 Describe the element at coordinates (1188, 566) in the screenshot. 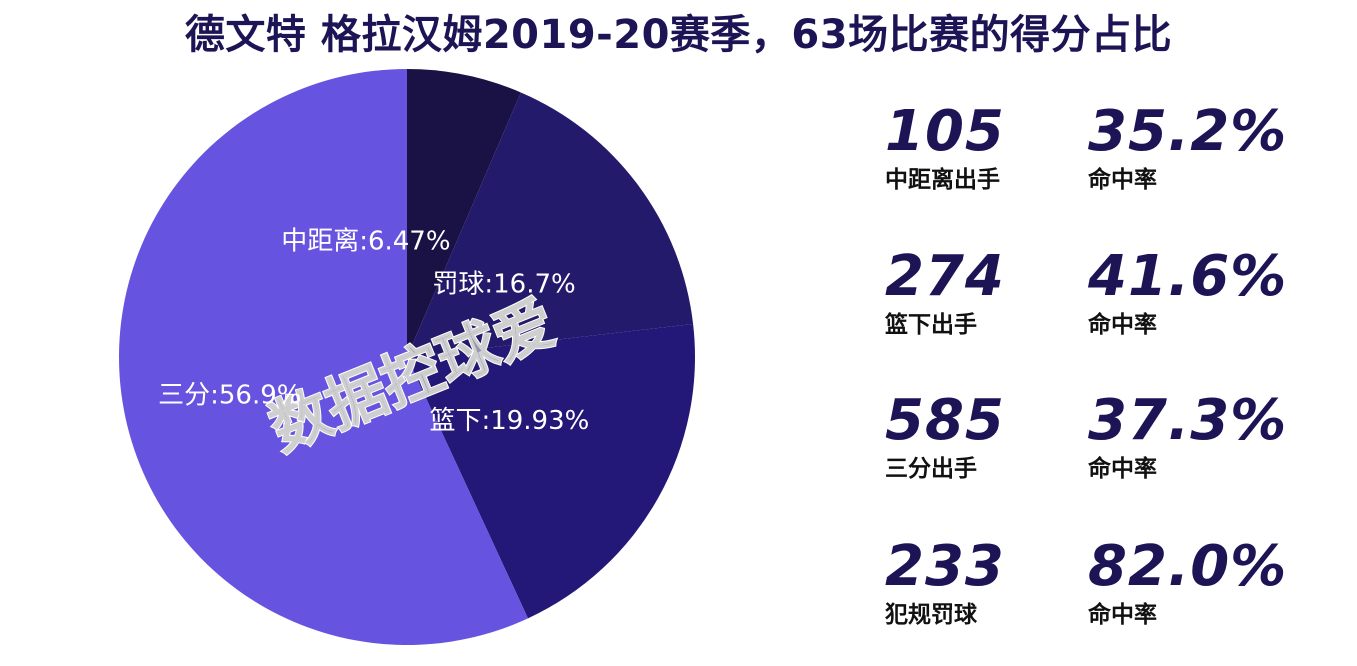

I see `stat-value: 82.0%` at that location.